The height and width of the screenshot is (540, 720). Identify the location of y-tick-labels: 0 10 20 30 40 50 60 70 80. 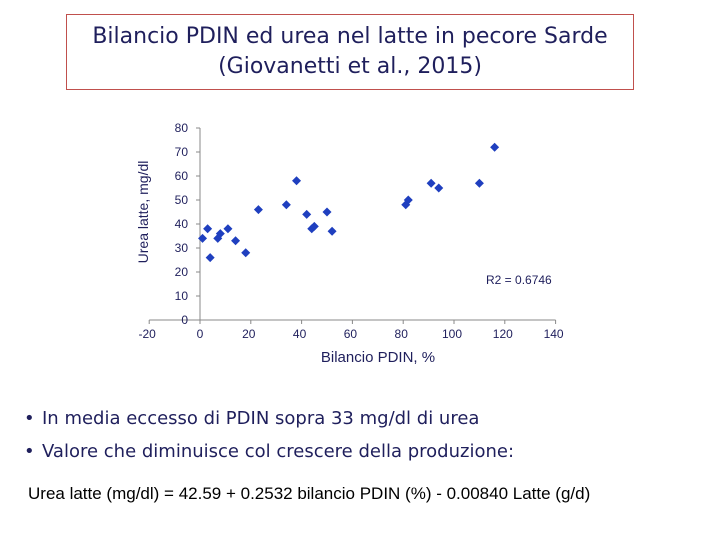
(182, 224).